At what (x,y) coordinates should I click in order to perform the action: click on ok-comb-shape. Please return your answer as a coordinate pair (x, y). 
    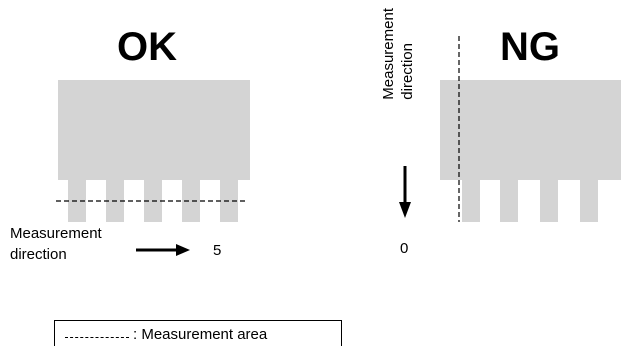
    Looking at the image, I should click on (154, 151).